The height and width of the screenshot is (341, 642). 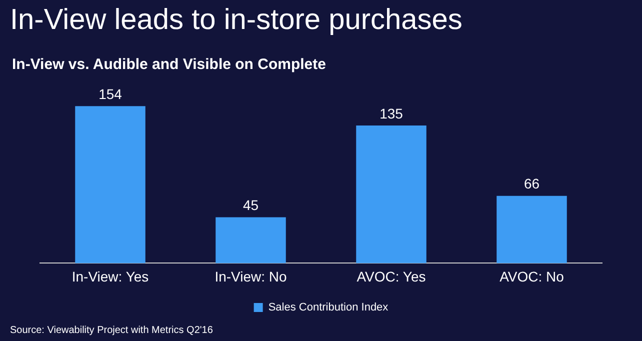 What do you see at coordinates (532, 276) in the screenshot?
I see `x-tick-label: AVOC: No` at bounding box center [532, 276].